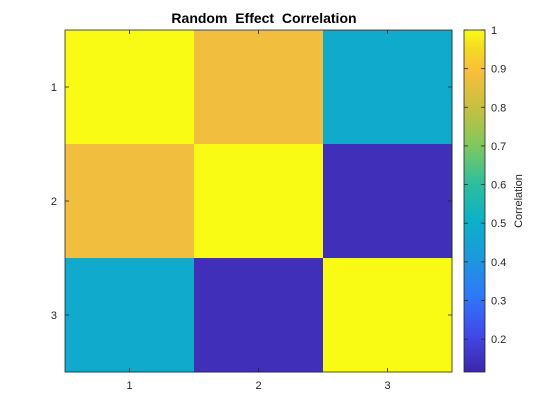  Describe the element at coordinates (258, 386) in the screenshot. I see `x-tick-label: 2` at that location.